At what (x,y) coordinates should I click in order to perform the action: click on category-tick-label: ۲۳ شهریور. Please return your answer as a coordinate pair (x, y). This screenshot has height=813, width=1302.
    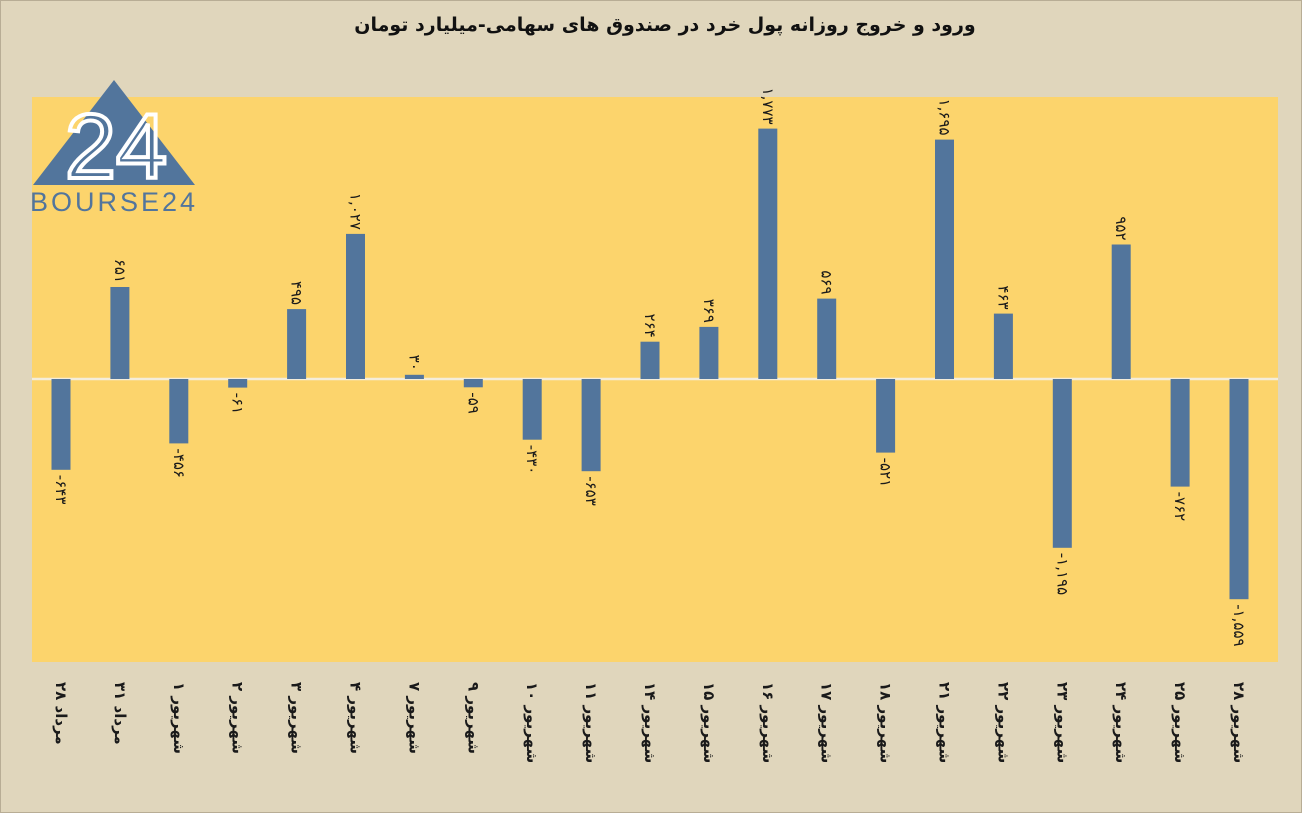
    Looking at the image, I should click on (1062, 722).